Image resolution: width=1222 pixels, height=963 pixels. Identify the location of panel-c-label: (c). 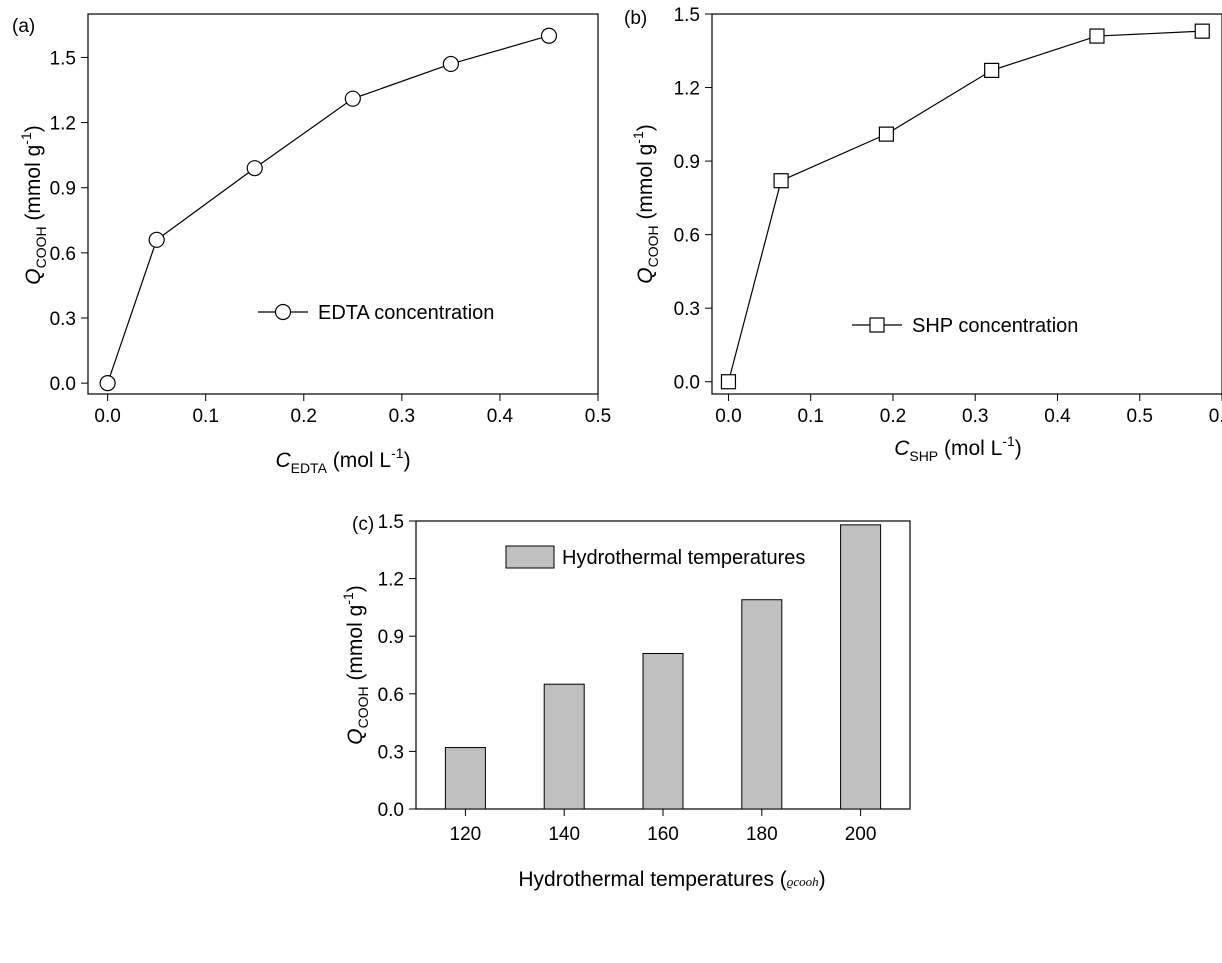
(363, 524).